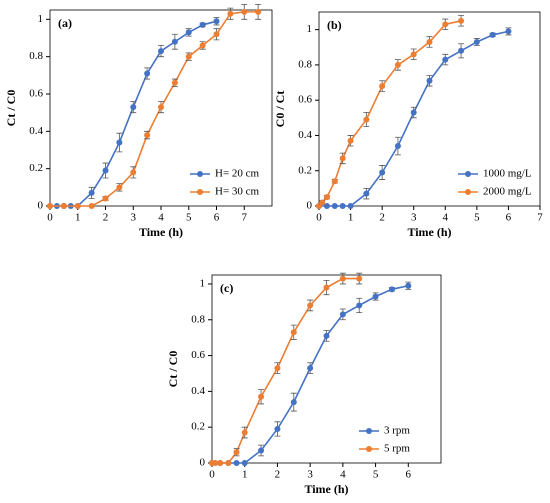  What do you see at coordinates (245, 218) in the screenshot?
I see `x-tick-label: 7` at bounding box center [245, 218].